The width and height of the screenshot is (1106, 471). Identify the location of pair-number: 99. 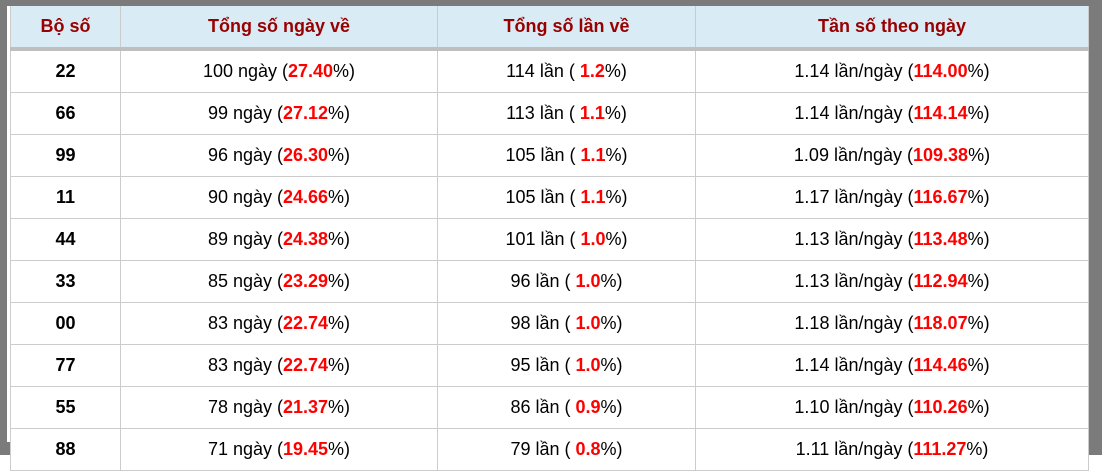
(65, 155).